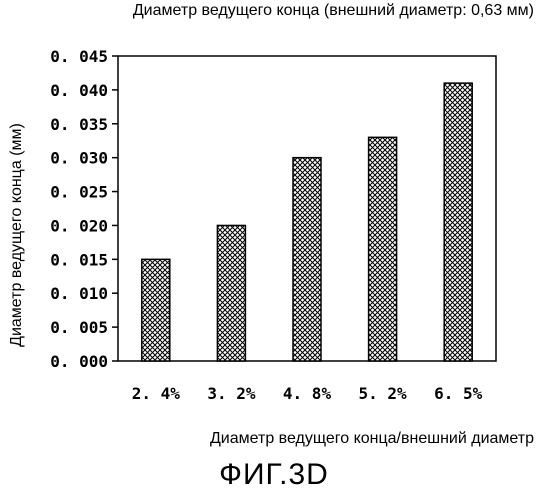 The height and width of the screenshot is (500, 548). What do you see at coordinates (156, 393) in the screenshot?
I see `x-tick-label: 2. 4%` at bounding box center [156, 393].